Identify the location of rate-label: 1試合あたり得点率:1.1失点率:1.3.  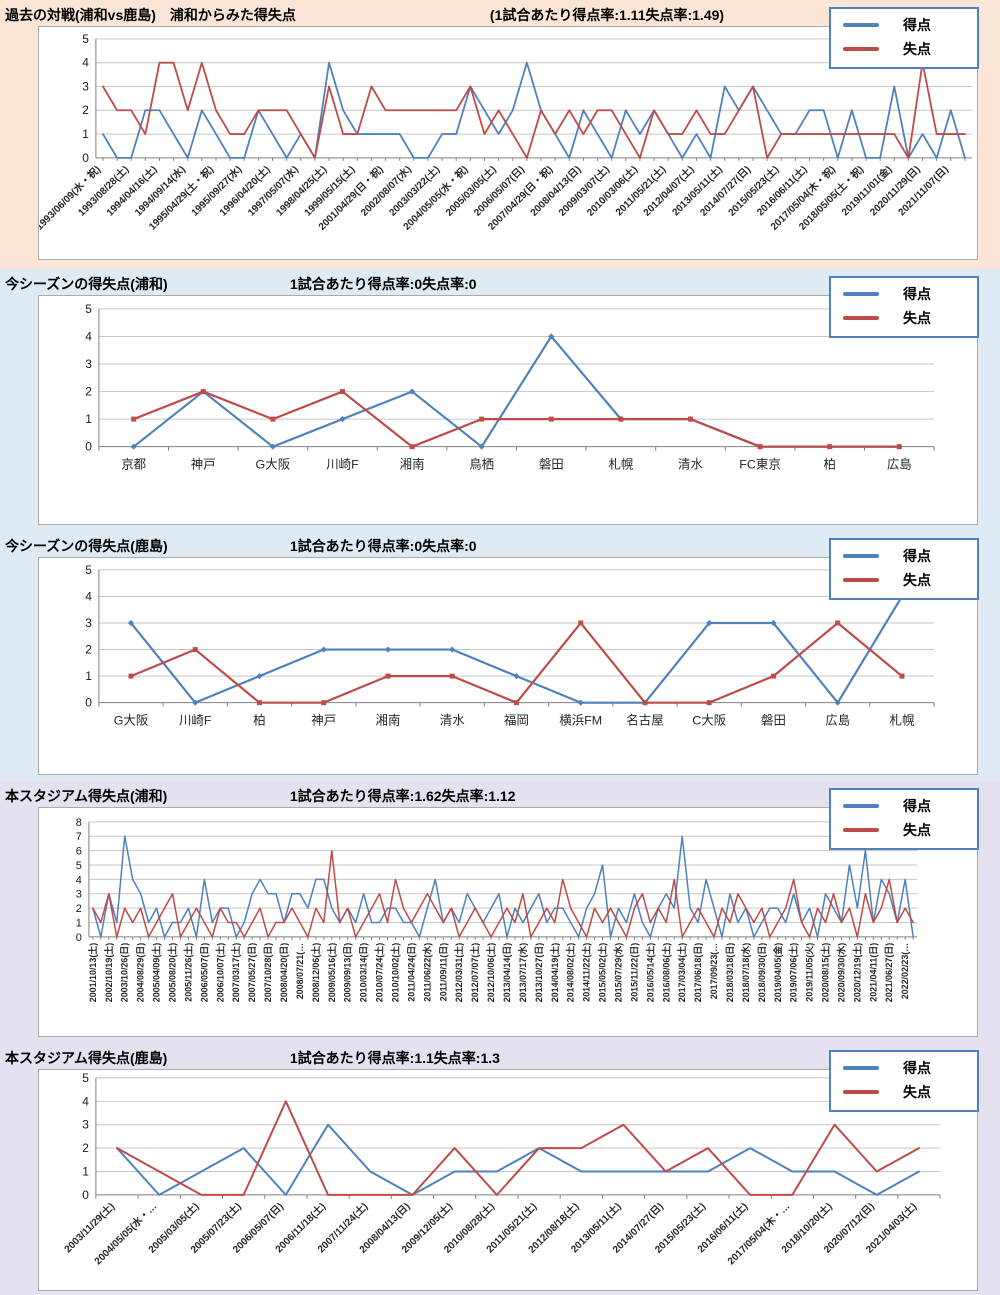
(394, 1058).